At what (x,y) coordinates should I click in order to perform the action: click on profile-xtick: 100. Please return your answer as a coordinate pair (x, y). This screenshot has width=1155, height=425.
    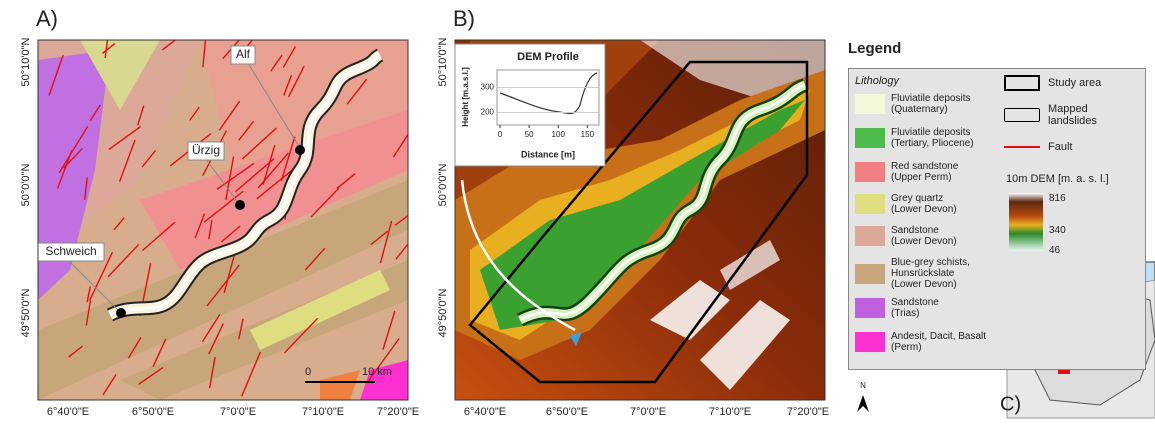
    Looking at the image, I should click on (559, 134).